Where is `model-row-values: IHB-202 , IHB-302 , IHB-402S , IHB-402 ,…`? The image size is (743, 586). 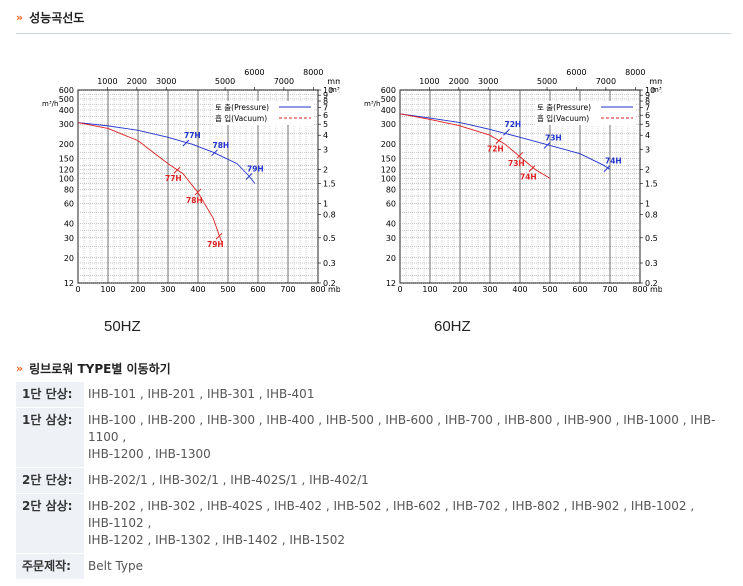
model-row-values: IHB-202 , IHB-302 , IHB-402S , IHB-402 ,… is located at coordinates (407, 524).